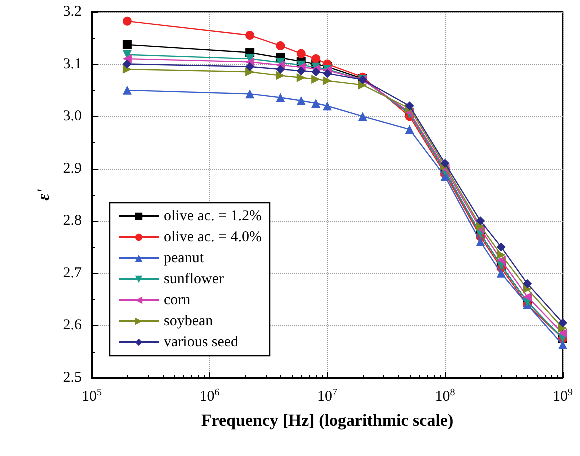 The image size is (580, 456). Describe the element at coordinates (202, 342) in the screenshot. I see `legend-label: various seed` at that location.